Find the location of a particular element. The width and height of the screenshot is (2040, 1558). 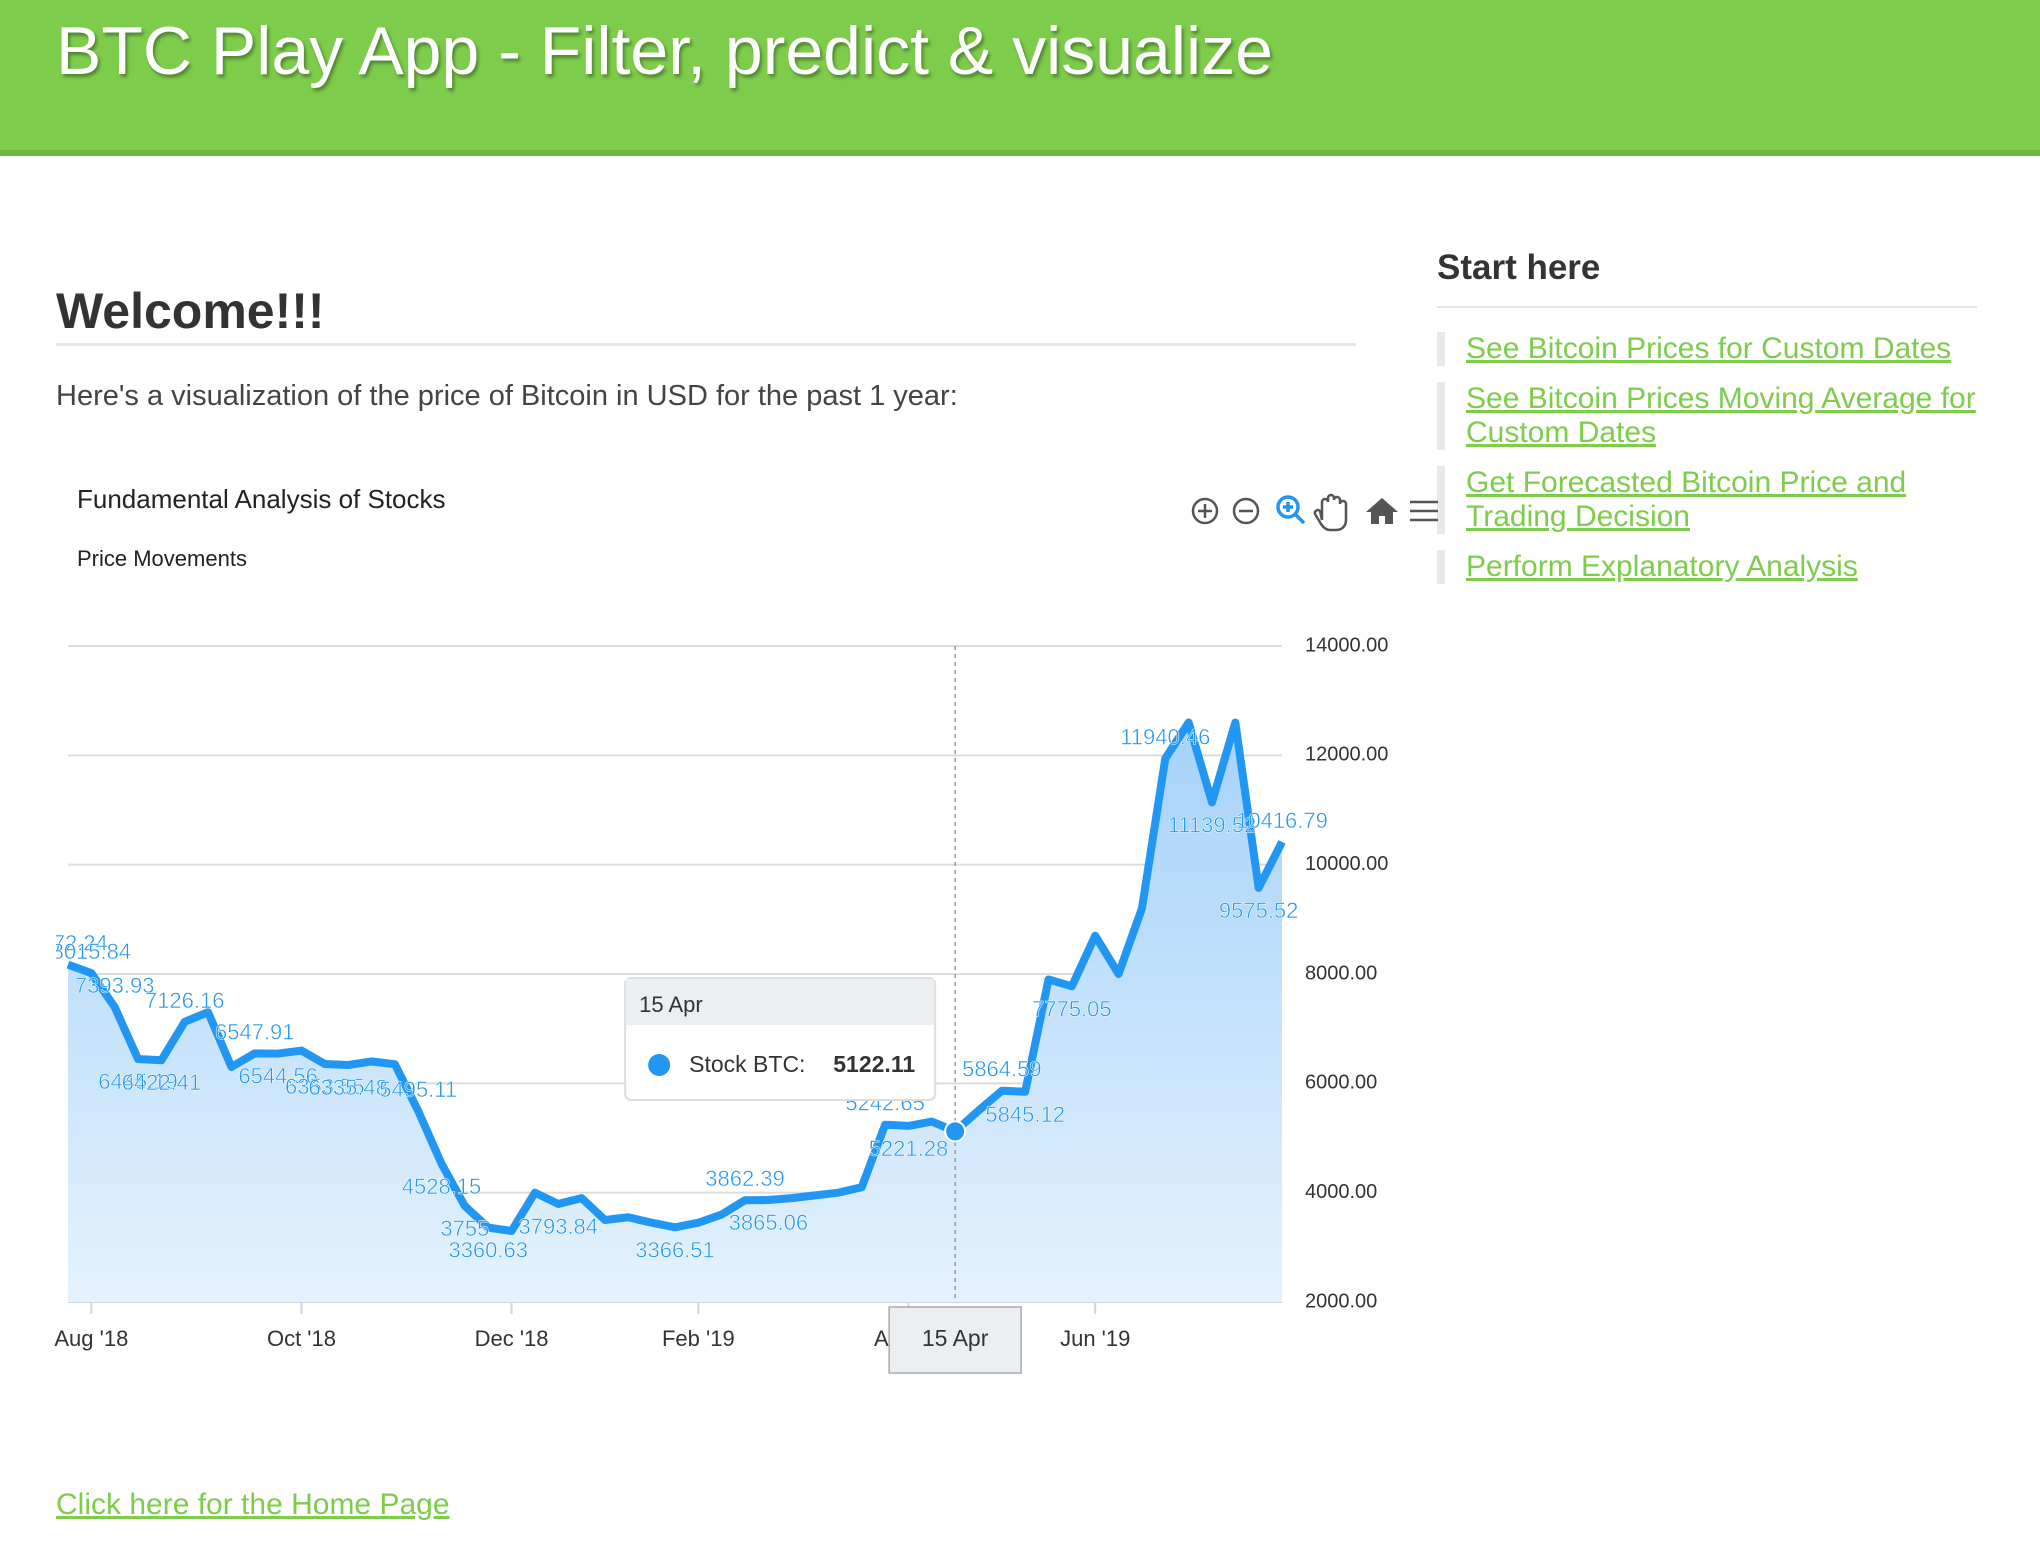

x-tick-label: Feb '19 is located at coordinates (698, 1338).